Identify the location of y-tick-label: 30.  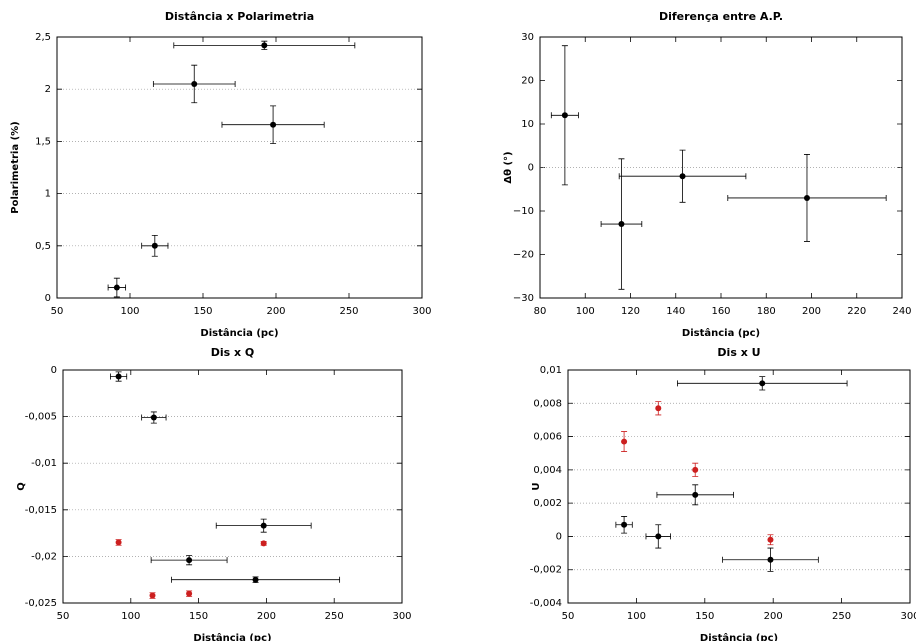
(527, 37).